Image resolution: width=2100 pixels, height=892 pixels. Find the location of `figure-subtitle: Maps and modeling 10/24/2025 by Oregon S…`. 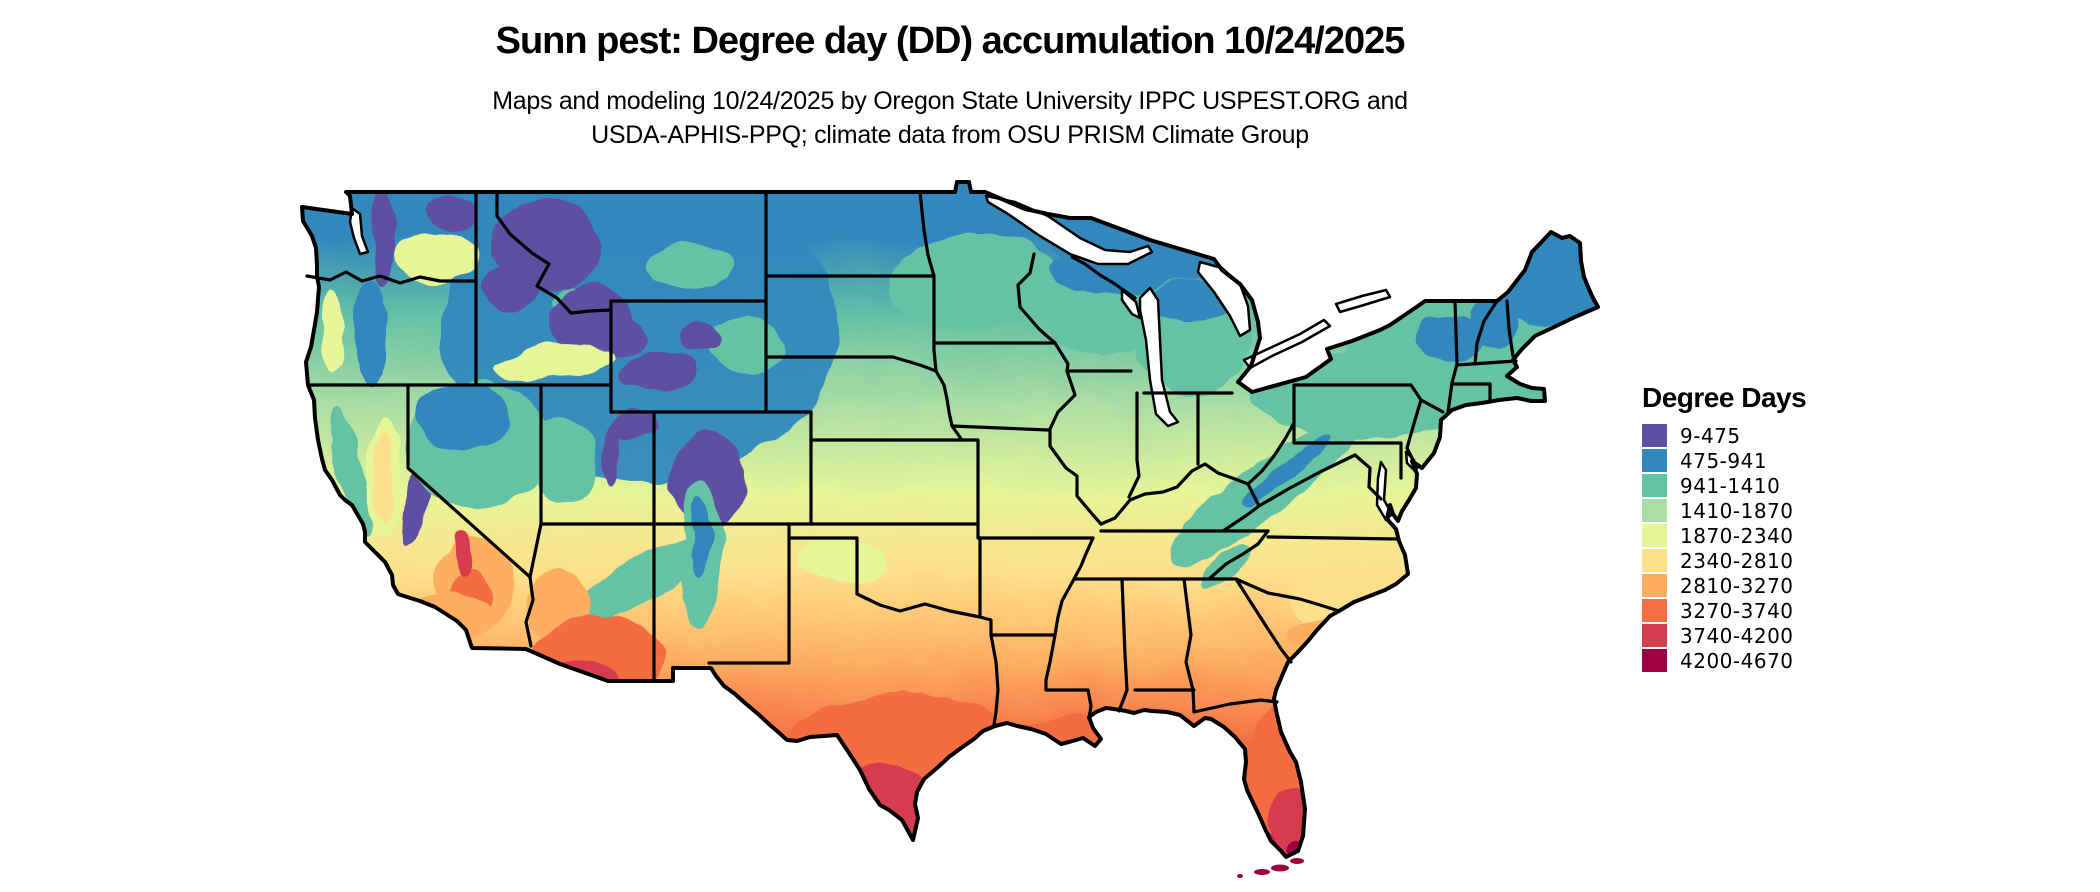

figure-subtitle: Maps and modeling 10/24/2025 by Oregon S… is located at coordinates (950, 118).